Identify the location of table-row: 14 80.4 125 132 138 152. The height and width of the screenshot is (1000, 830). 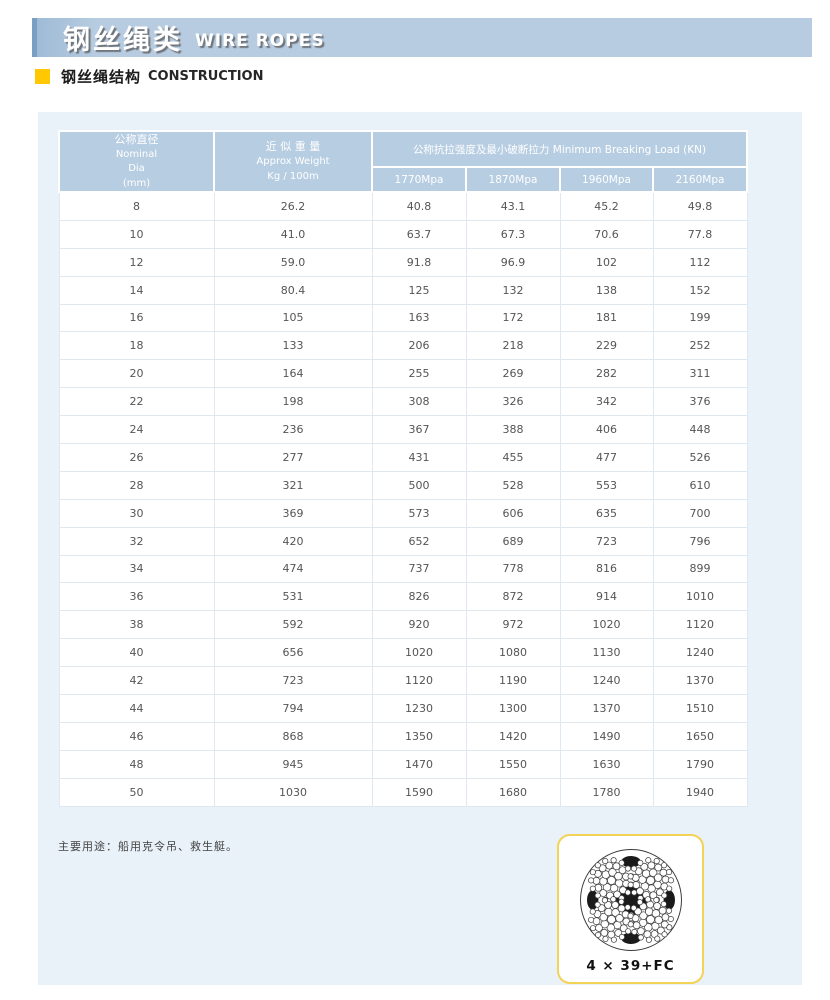
(403, 290).